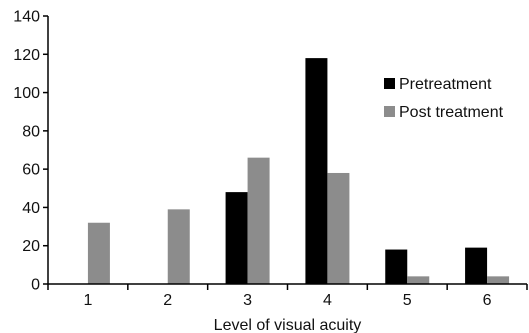  Describe the element at coordinates (327, 300) in the screenshot. I see `x-tick-label: 4` at that location.